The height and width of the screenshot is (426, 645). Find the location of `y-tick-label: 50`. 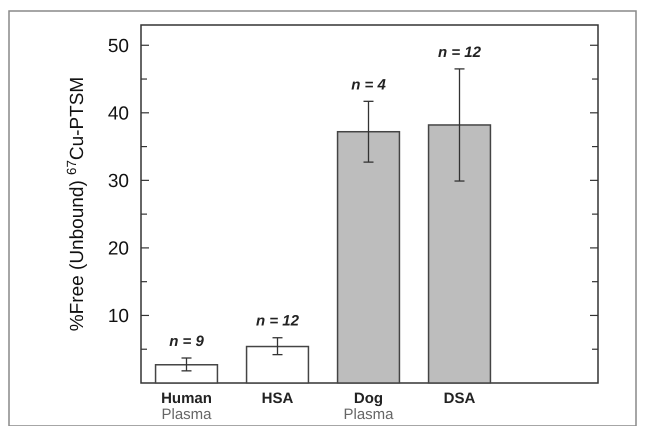

y-tick-label: 50 is located at coordinates (118, 46).